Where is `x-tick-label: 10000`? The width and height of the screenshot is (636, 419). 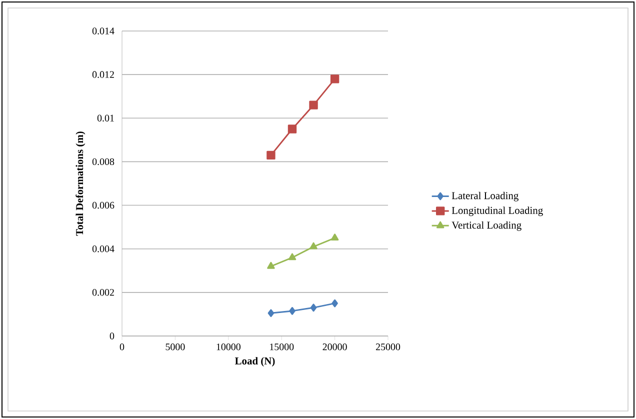 x-tick-label: 10000 is located at coordinates (228, 347).